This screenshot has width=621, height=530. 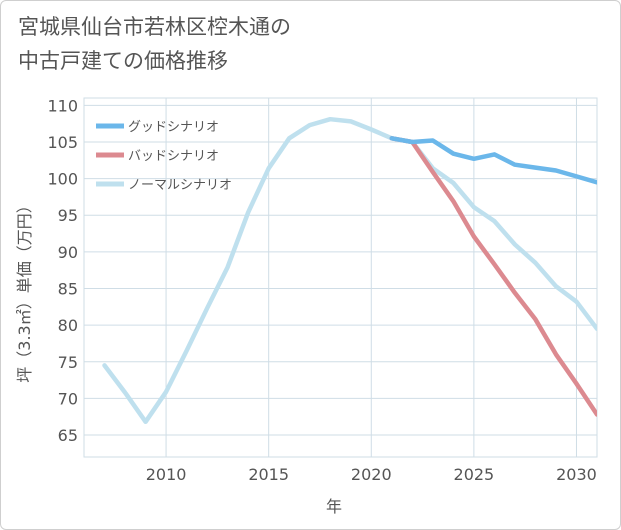 What do you see at coordinates (474, 474) in the screenshot?
I see `x-tick-label: 2025` at bounding box center [474, 474].